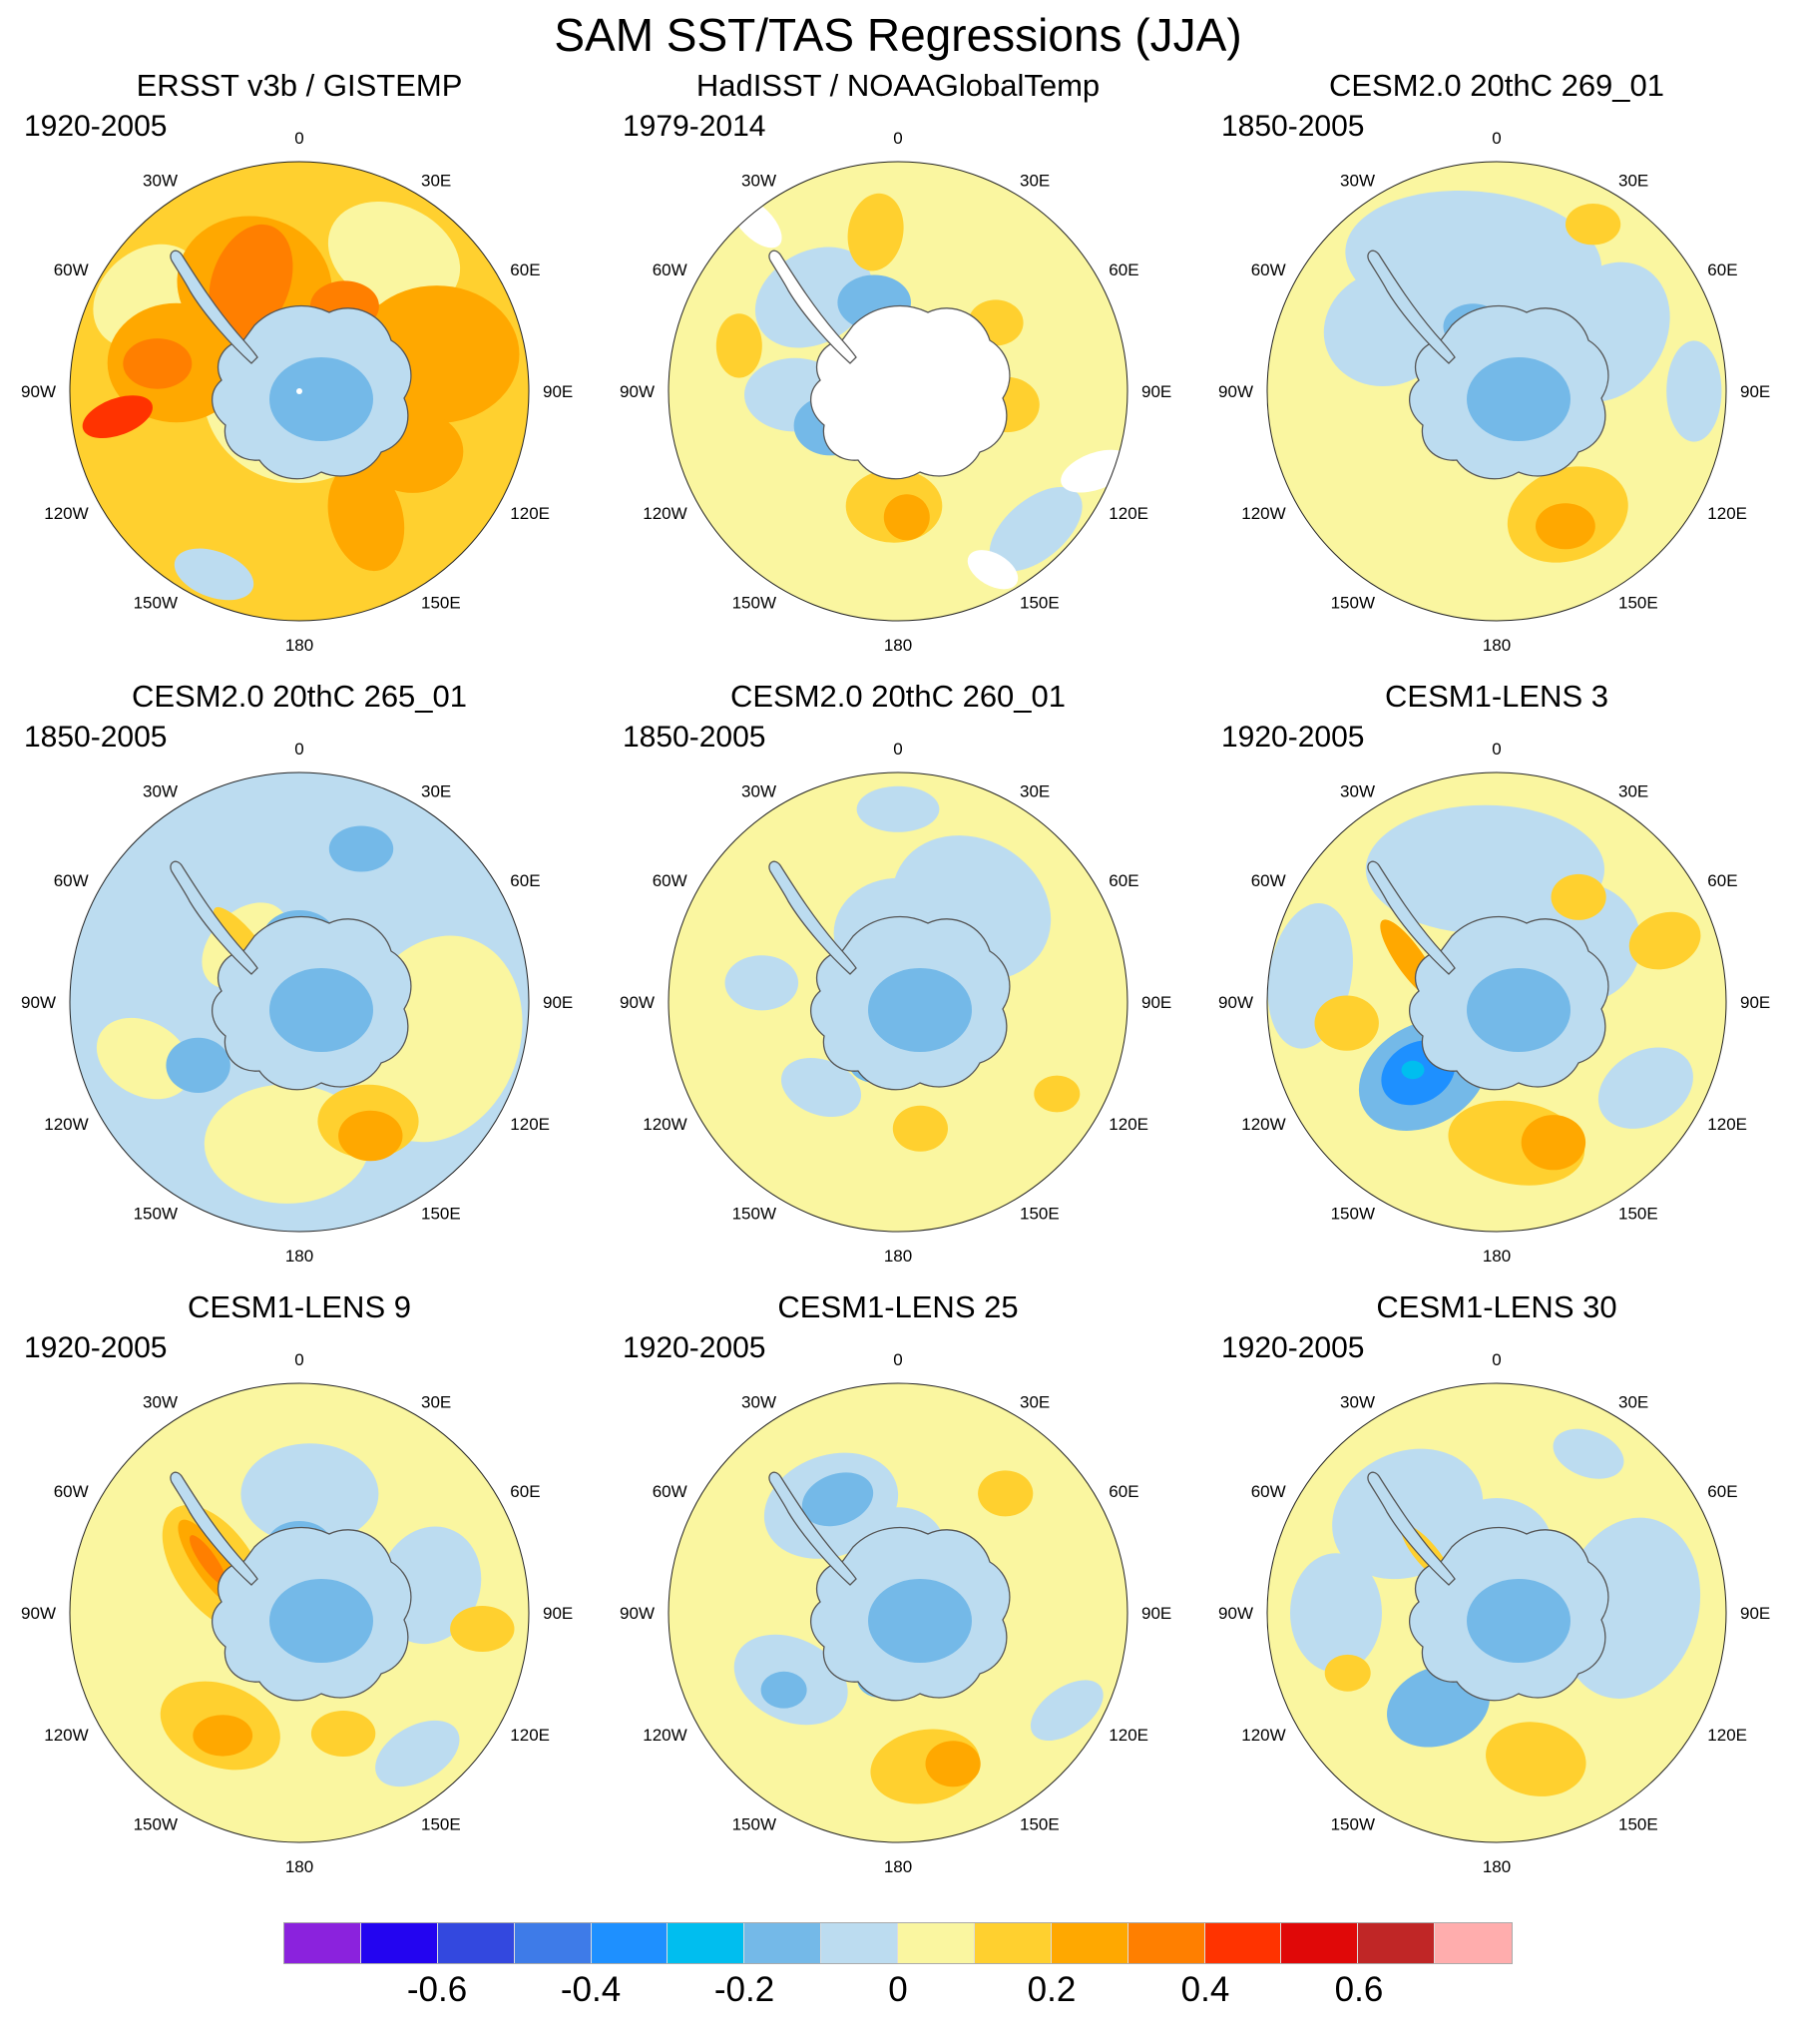  I want to click on panel-title: CESM1-LENS 30, so click(1496, 1306).